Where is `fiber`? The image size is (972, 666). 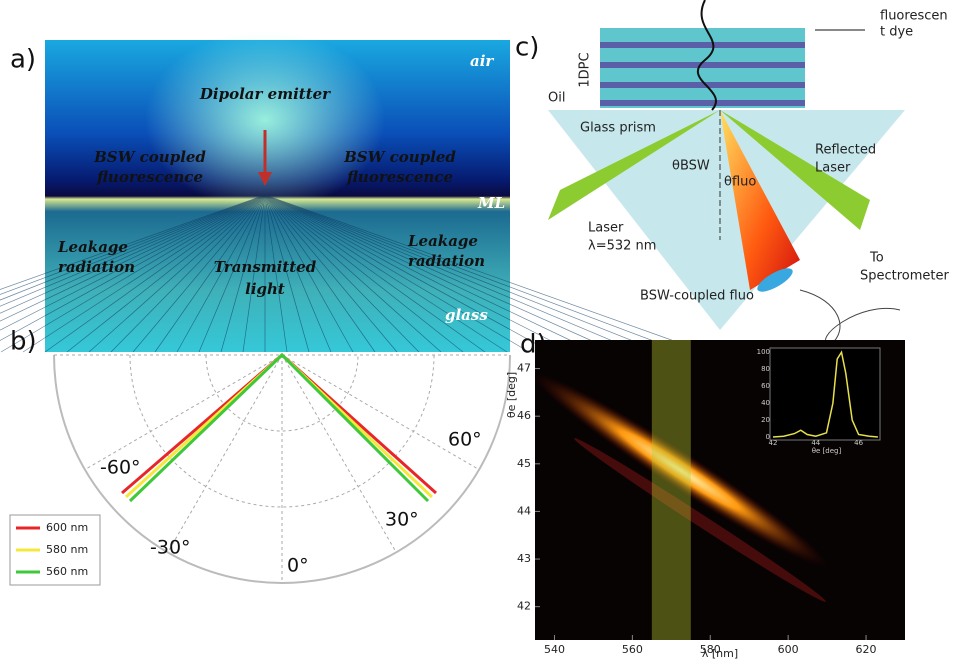
fiber is located at coordinates (850, 317).